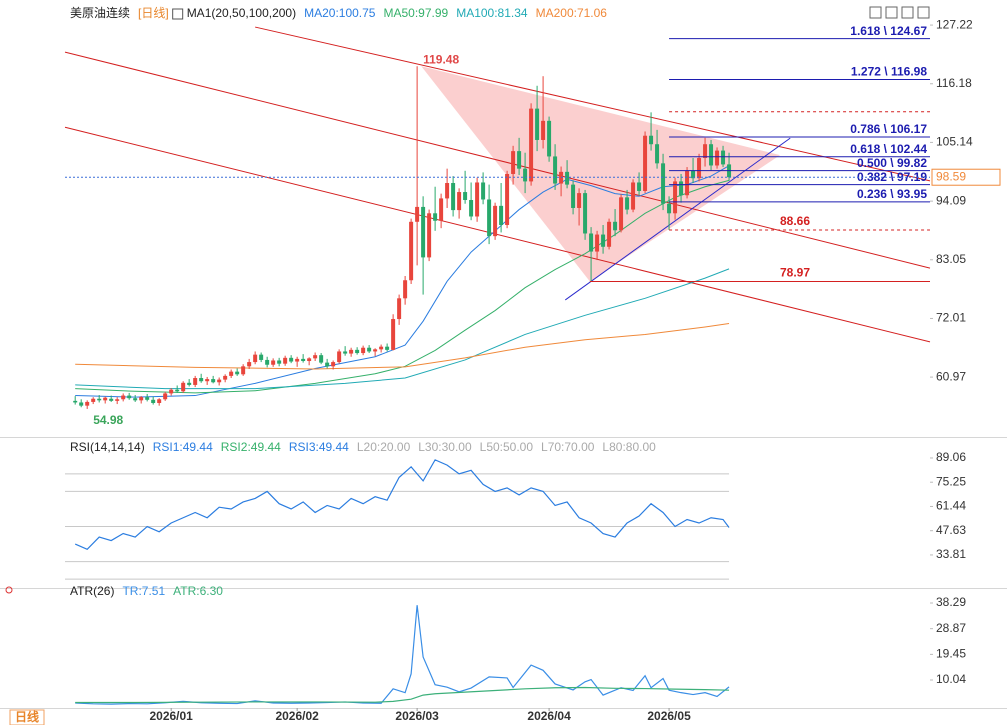  I want to click on last-price-tag, so click(966, 177).